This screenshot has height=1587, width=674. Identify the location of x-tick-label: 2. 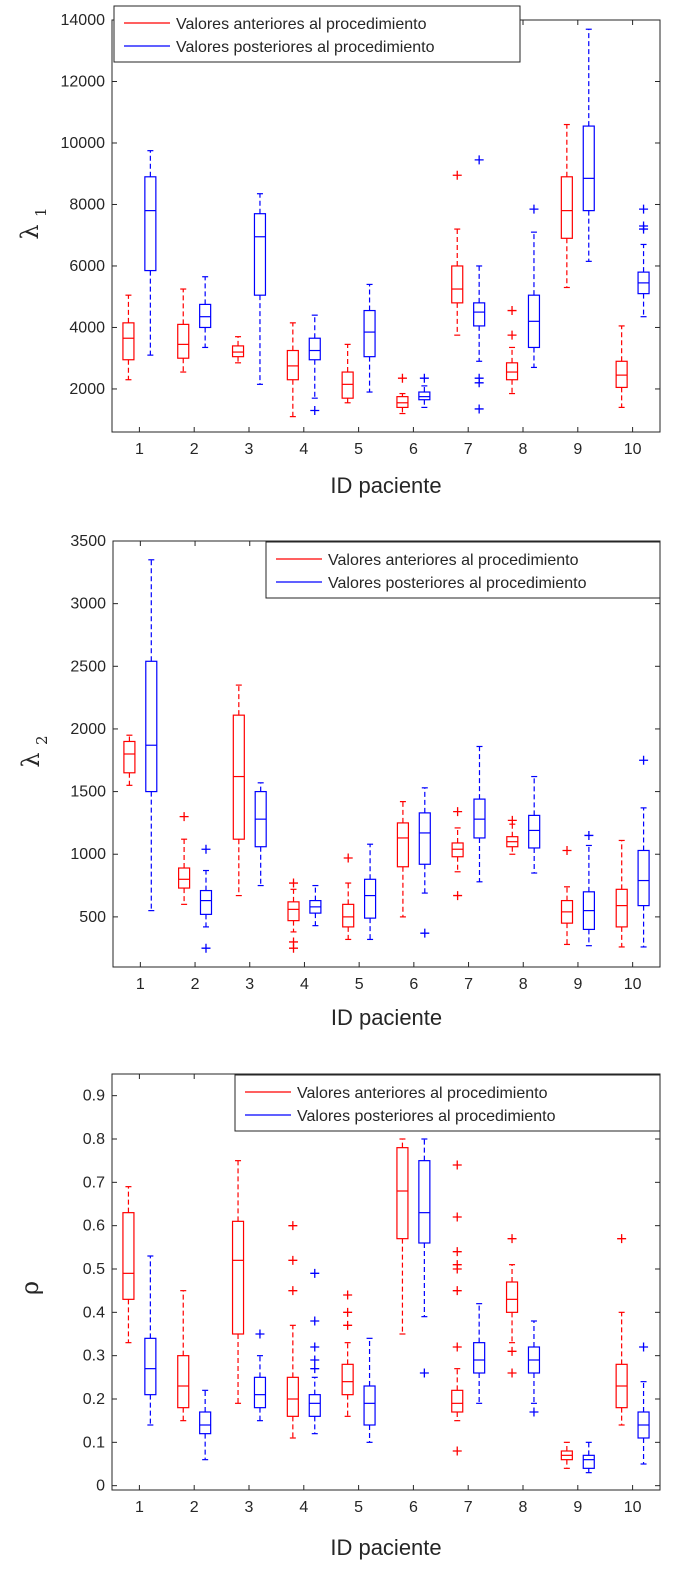
(194, 1507).